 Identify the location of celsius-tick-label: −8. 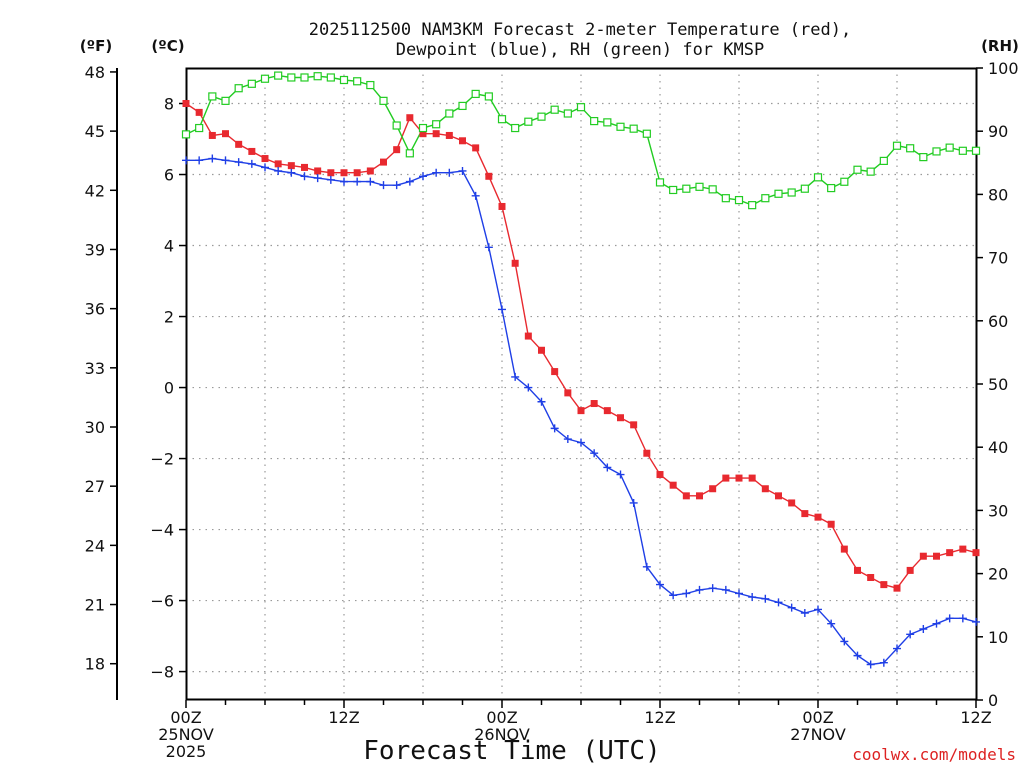
(162, 672).